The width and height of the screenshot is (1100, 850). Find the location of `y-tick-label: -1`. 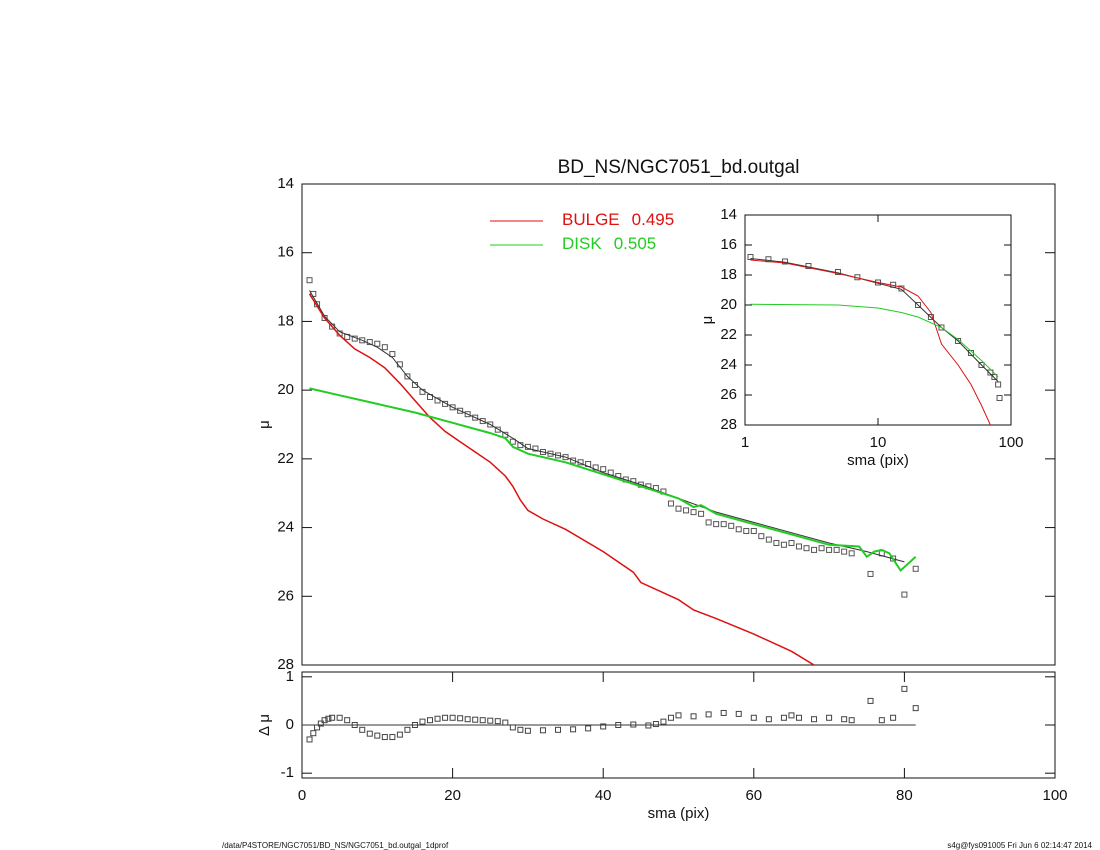

y-tick-label: -1 is located at coordinates (287, 772).